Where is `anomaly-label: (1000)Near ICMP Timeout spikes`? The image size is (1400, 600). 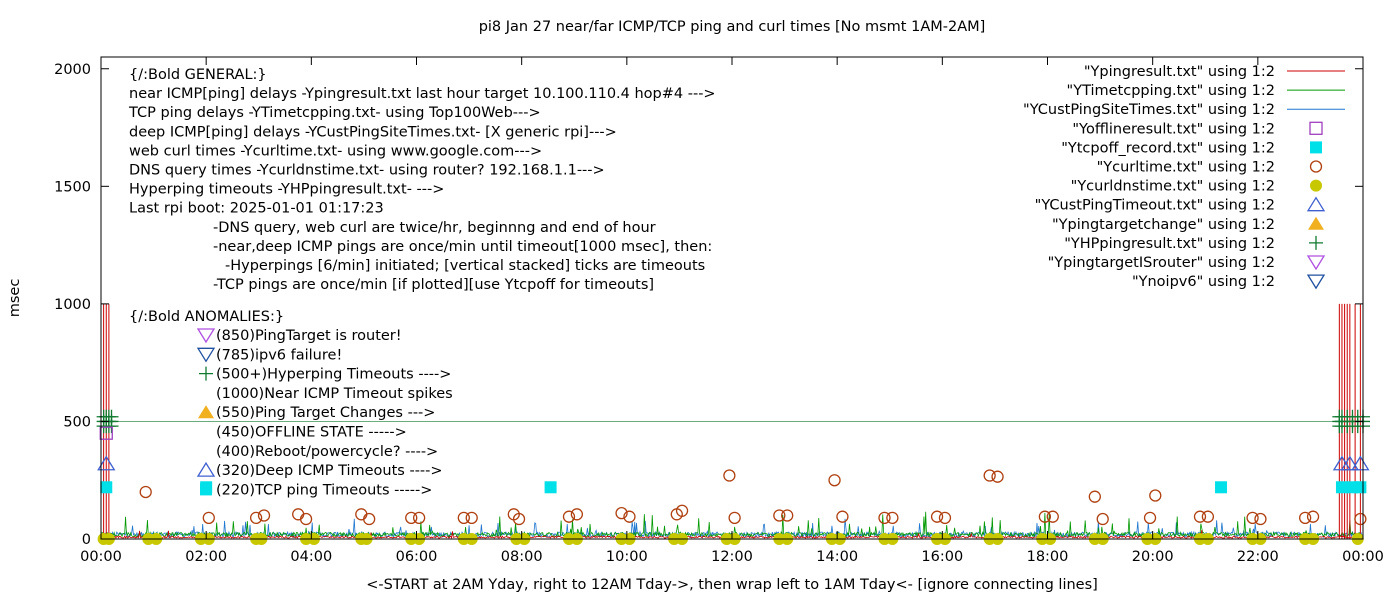 anomaly-label: (1000)Near ICMP Timeout spikes is located at coordinates (334, 394).